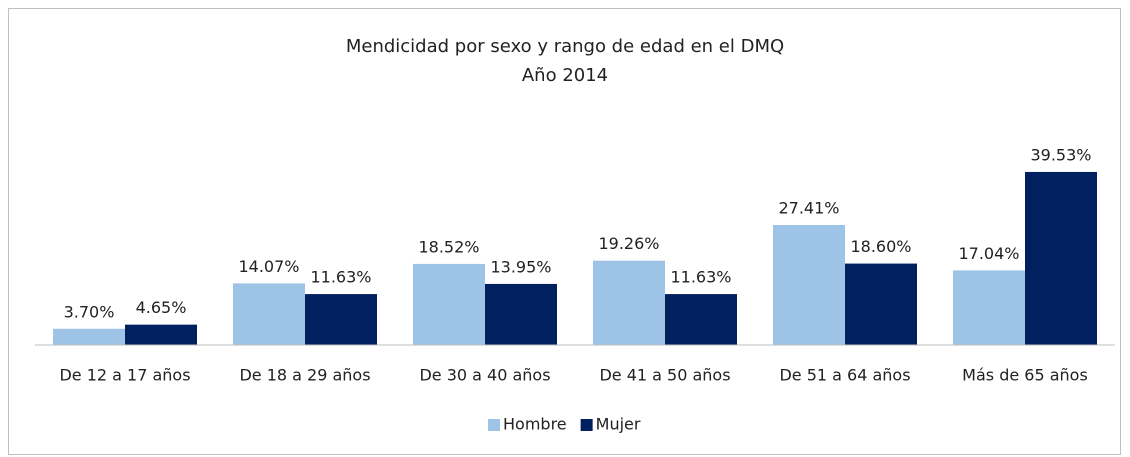  What do you see at coordinates (808, 208) in the screenshot?
I see `data-label: 27.41%` at bounding box center [808, 208].